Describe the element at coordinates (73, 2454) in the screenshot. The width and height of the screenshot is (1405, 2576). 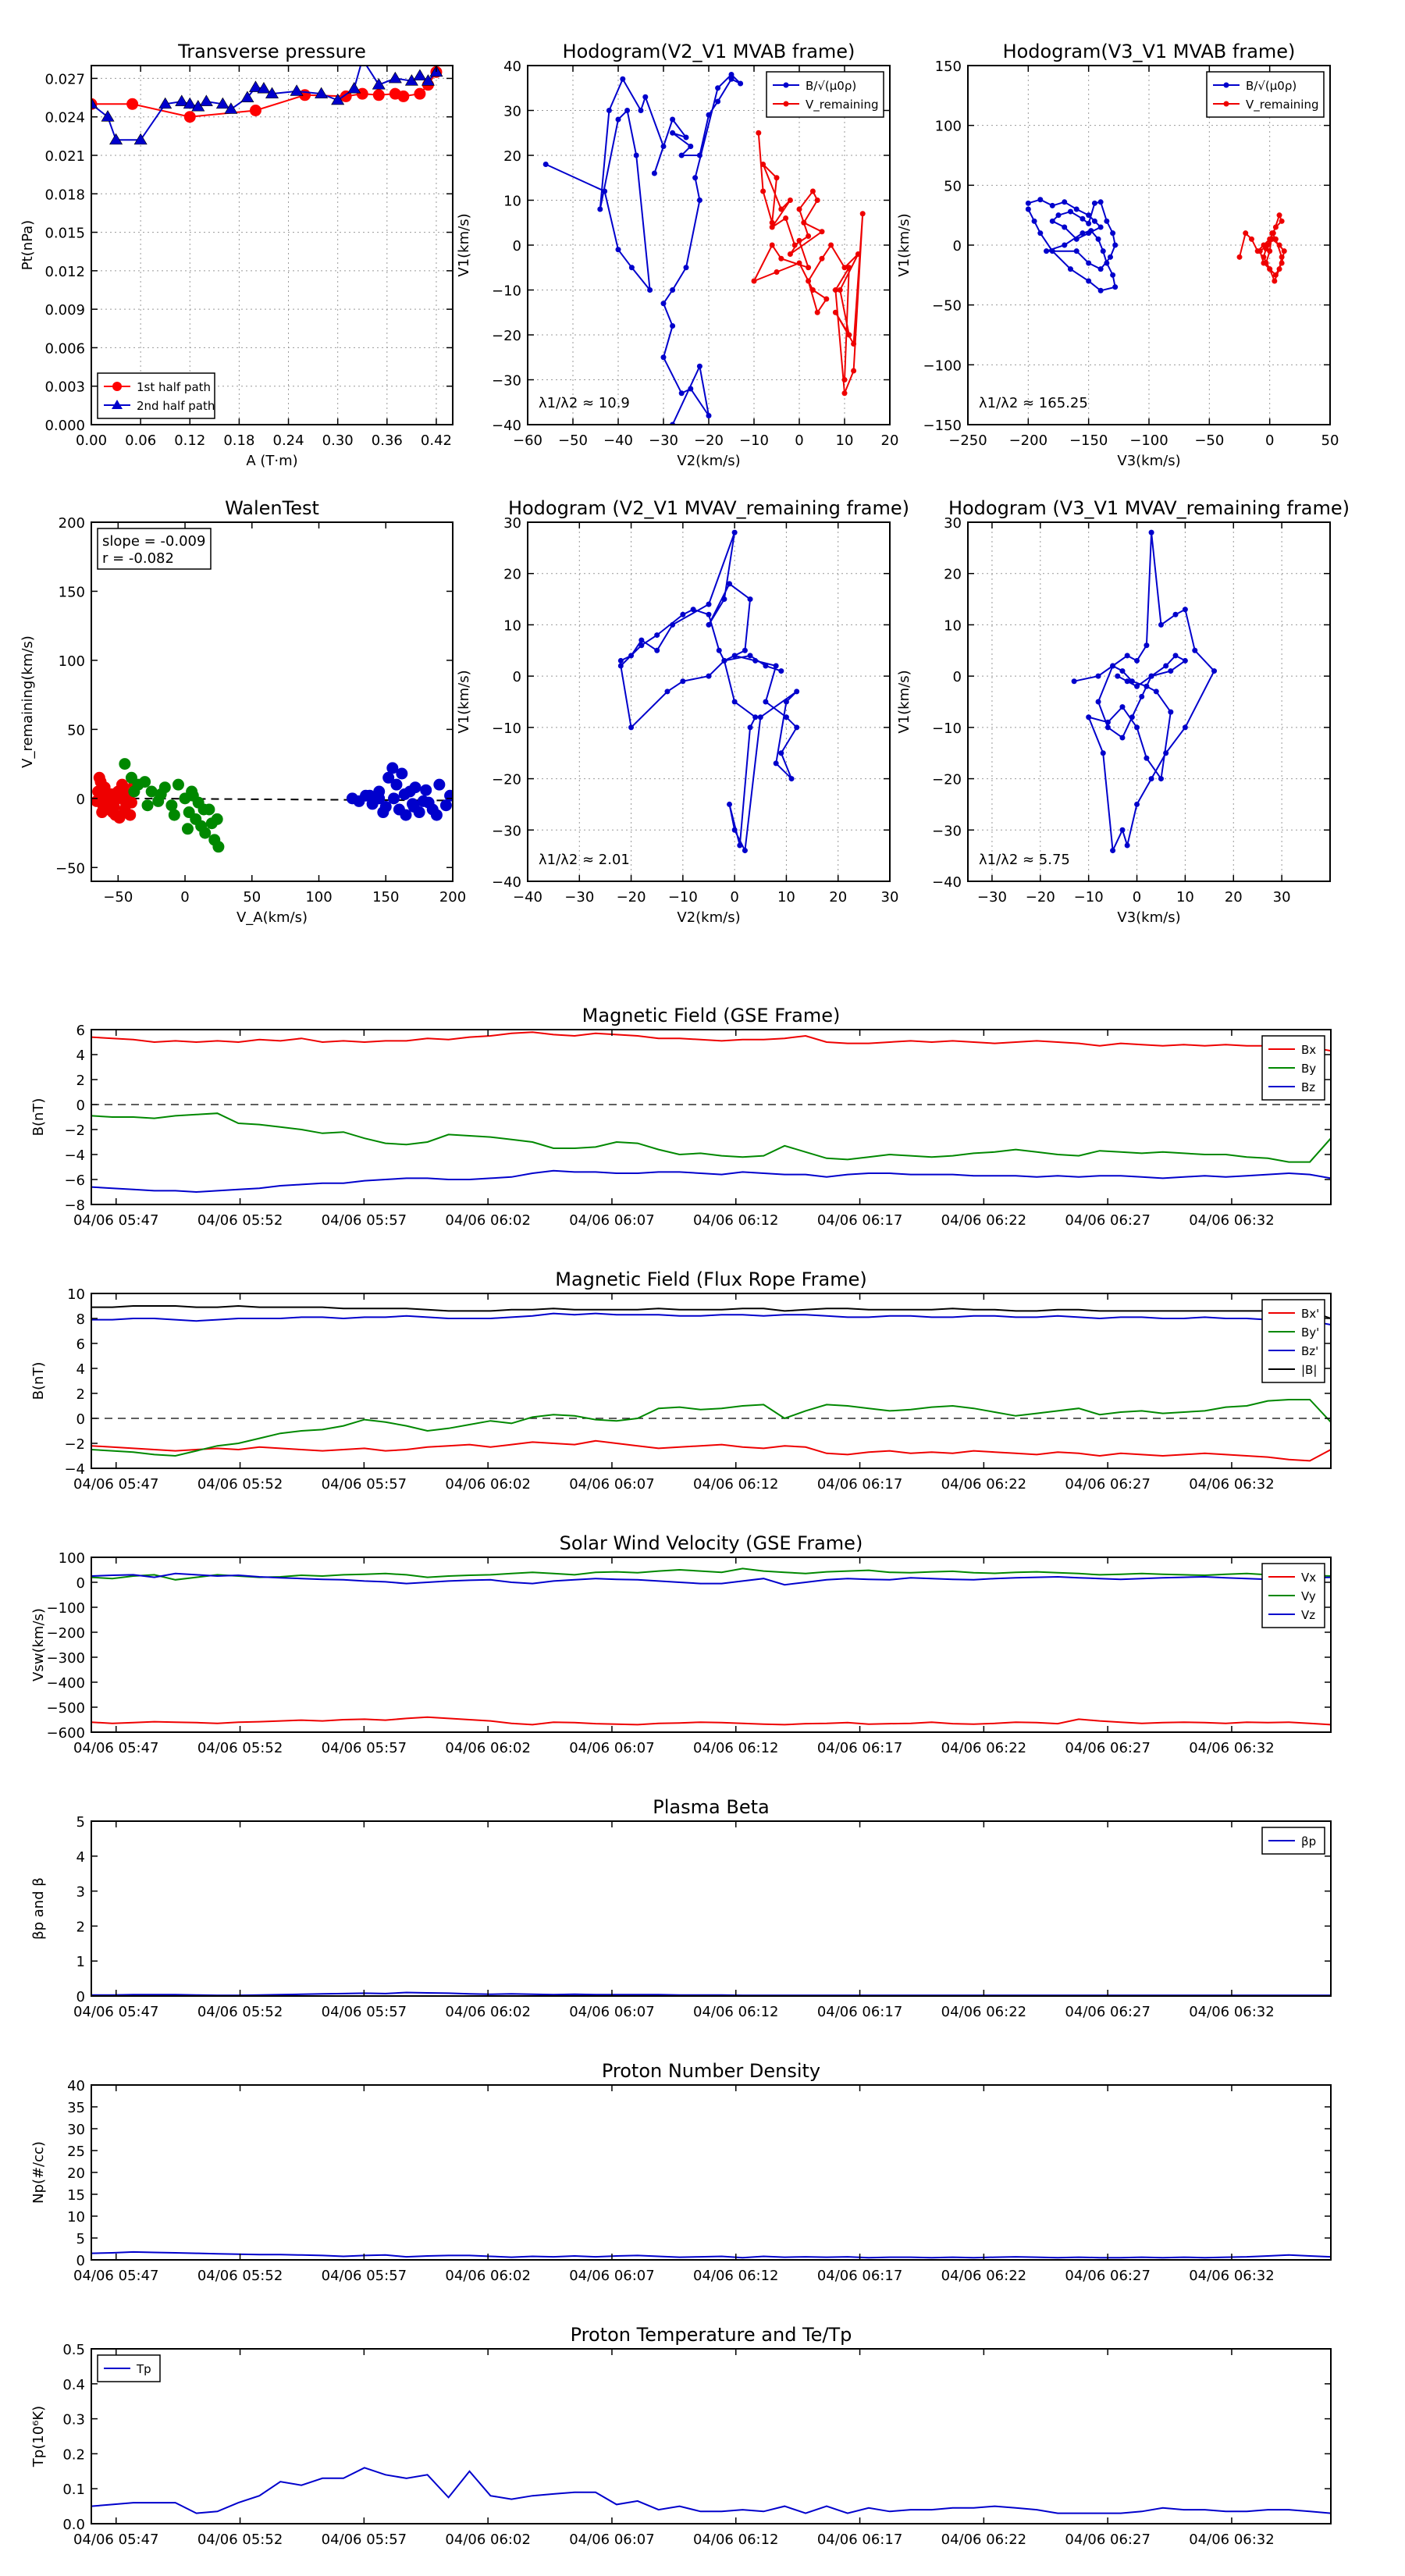
I see `y-tick-label: 0.2` at that location.